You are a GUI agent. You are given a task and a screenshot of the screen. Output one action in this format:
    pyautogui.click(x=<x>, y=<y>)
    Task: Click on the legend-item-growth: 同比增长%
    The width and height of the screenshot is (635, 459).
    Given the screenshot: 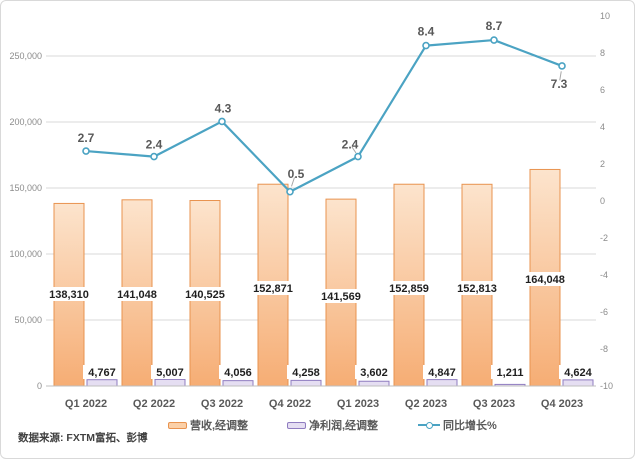 What is the action you would take?
    pyautogui.click(x=457, y=425)
    